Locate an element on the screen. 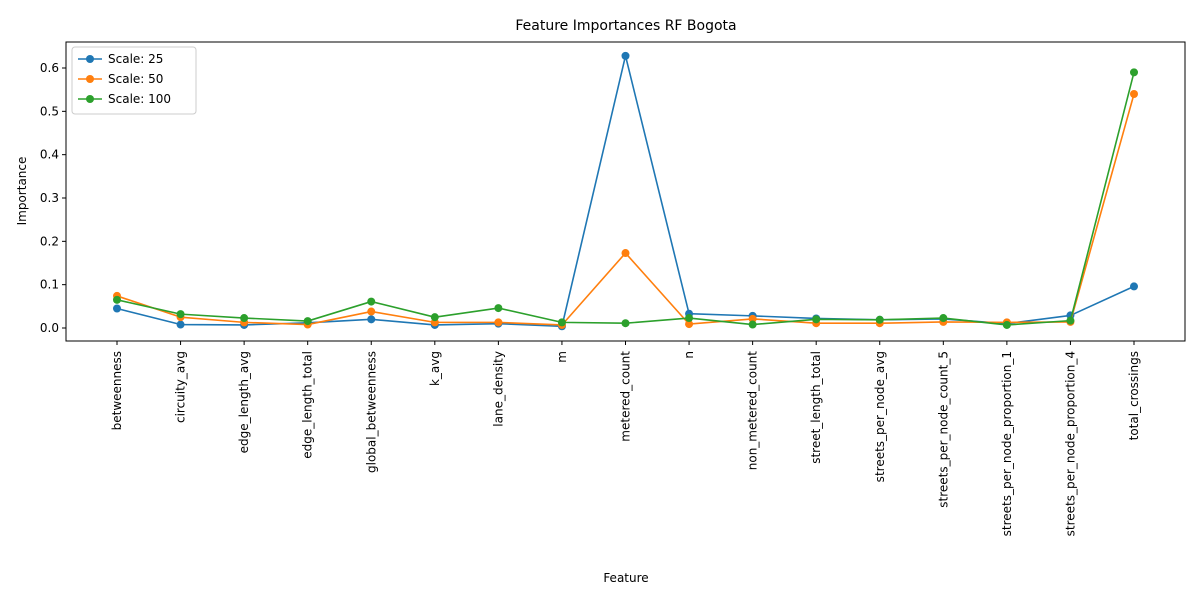 The image size is (1200, 600). x-tick-label: non_metered_count is located at coordinates (753, 411).